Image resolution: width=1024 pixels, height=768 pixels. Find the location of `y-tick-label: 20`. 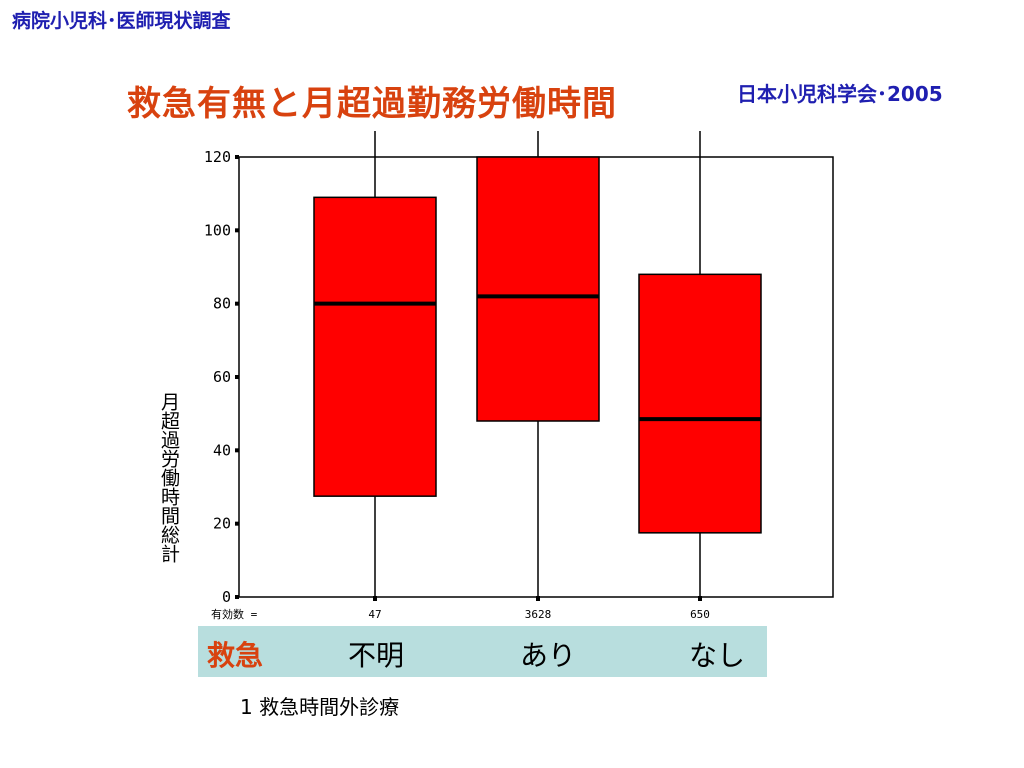

y-tick-label: 20 is located at coordinates (222, 524).